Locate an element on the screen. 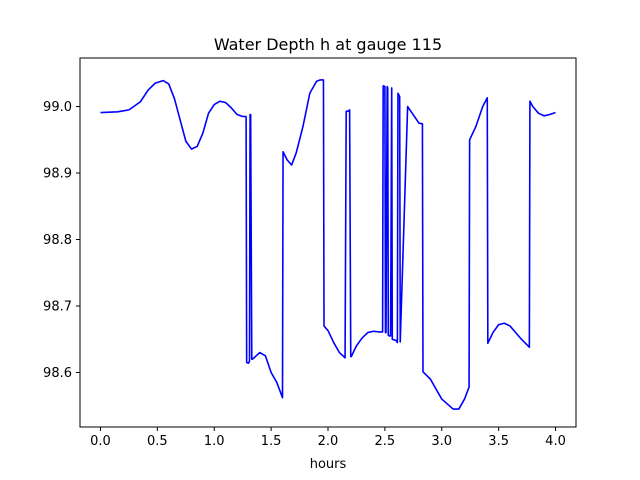 This screenshot has width=640, height=480. y-tick-label: 99.0 is located at coordinates (57, 107).